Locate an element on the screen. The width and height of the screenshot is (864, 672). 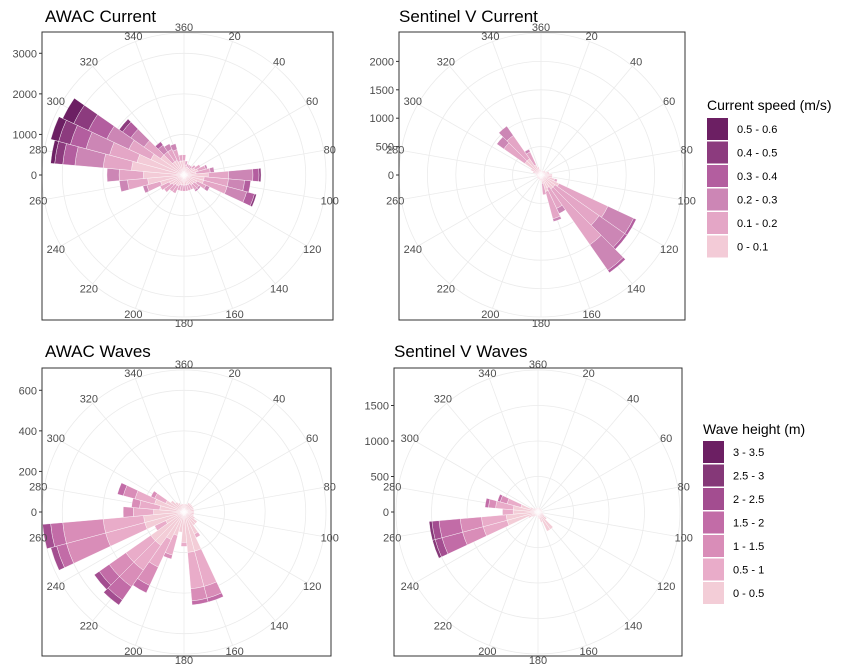
legend-label: 2 - 2.5 is located at coordinates (748, 500).